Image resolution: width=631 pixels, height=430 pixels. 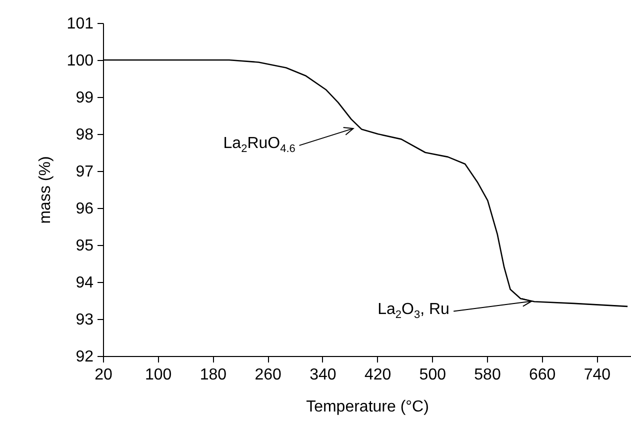 What do you see at coordinates (414, 310) in the screenshot?
I see `annotation: La$_{2}$O$_{3}$, Ru` at bounding box center [414, 310].